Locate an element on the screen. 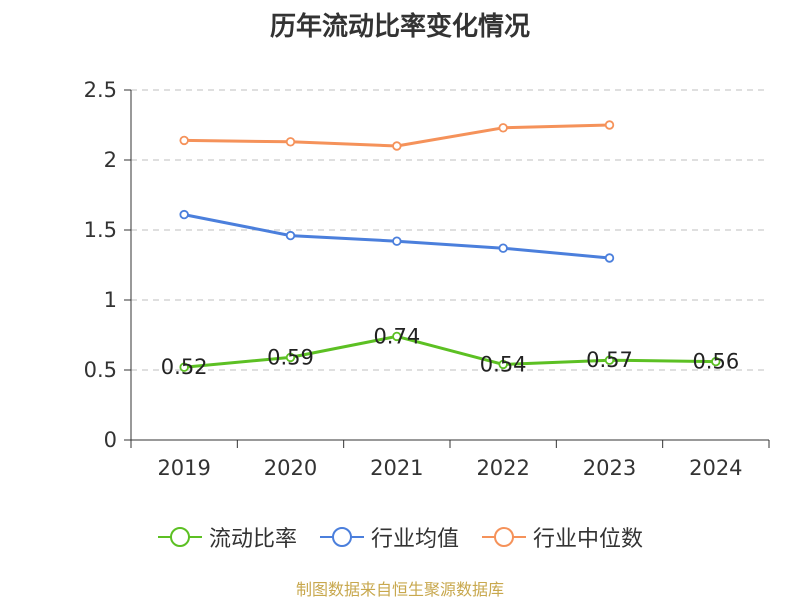 The width and height of the screenshot is (800, 600). y-tick-label: 1.5 is located at coordinates (100, 230).